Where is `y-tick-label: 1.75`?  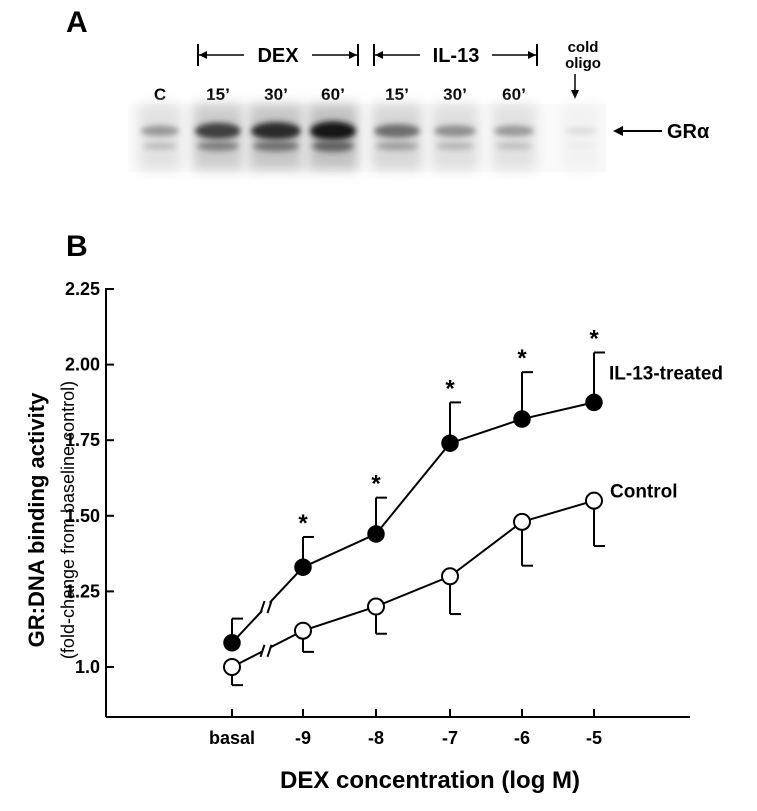
y-tick-label: 1.75 is located at coordinates (82, 440).